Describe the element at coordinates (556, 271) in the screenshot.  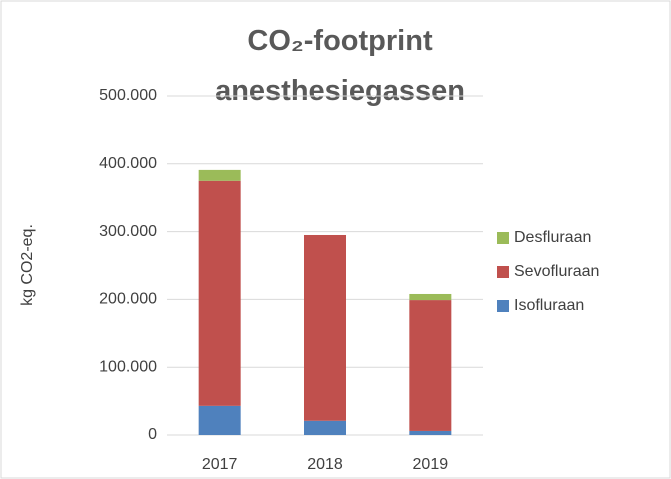
I see `legend-label: Sevofluraan` at that location.